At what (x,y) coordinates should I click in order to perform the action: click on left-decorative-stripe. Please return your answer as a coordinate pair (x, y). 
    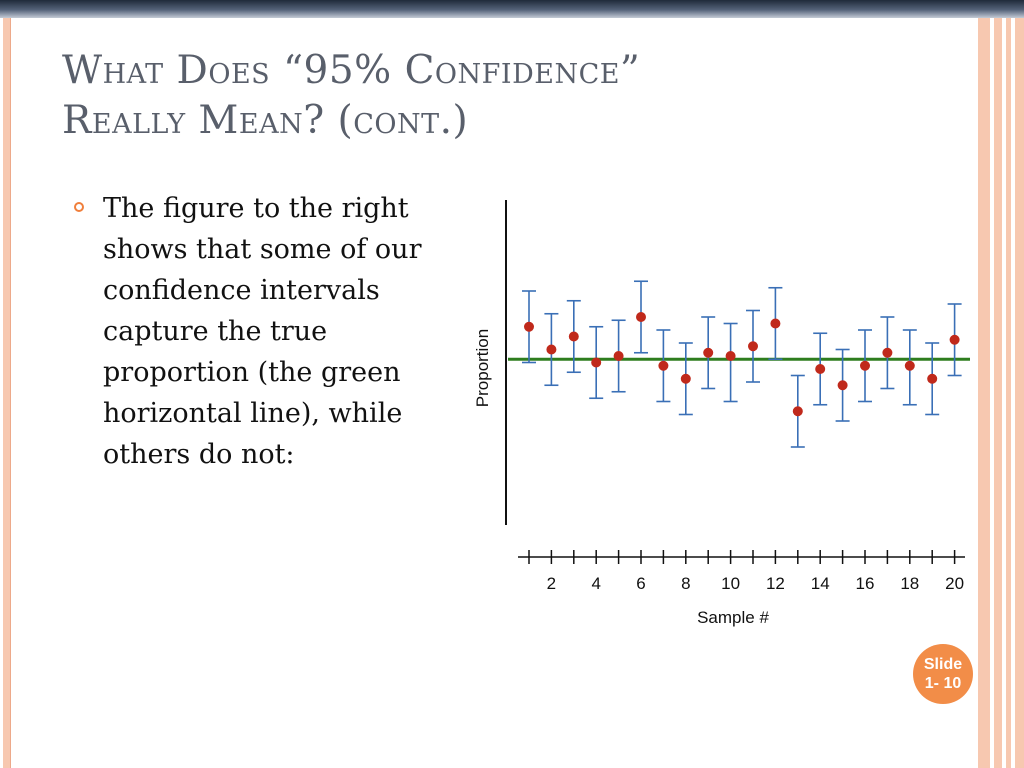
    Looking at the image, I should click on (7, 393).